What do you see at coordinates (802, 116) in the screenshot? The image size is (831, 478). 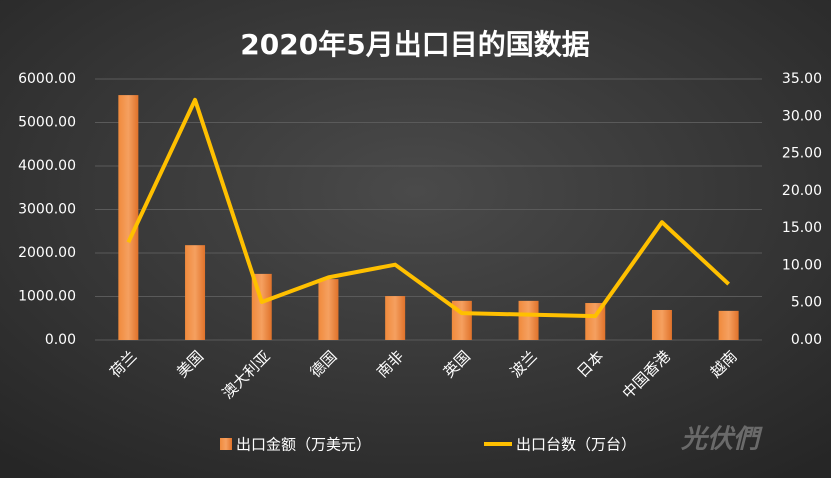 I see `y2-tick-label: 30.00` at bounding box center [802, 116].